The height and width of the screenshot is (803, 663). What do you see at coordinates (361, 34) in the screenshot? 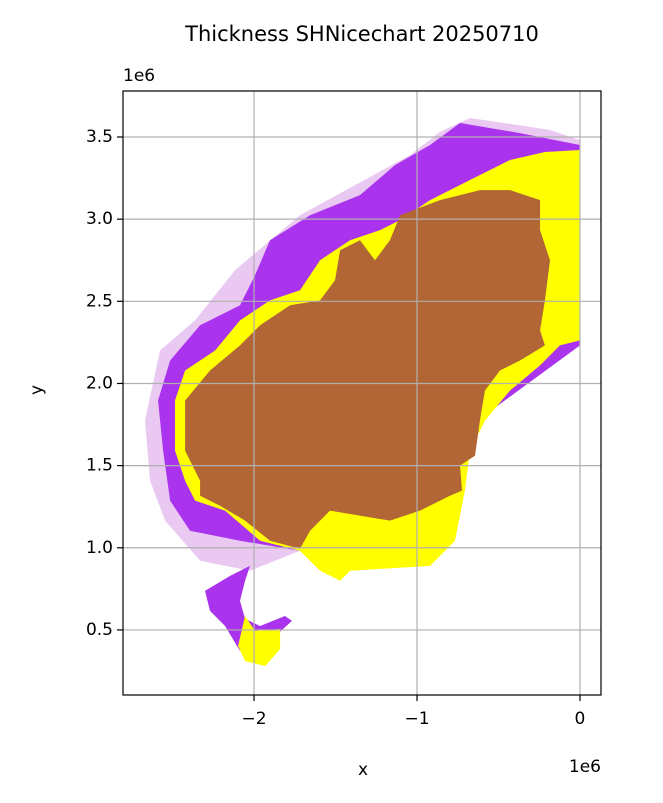
I see `chart-title: Thickness SHNicechart 20250710` at bounding box center [361, 34].